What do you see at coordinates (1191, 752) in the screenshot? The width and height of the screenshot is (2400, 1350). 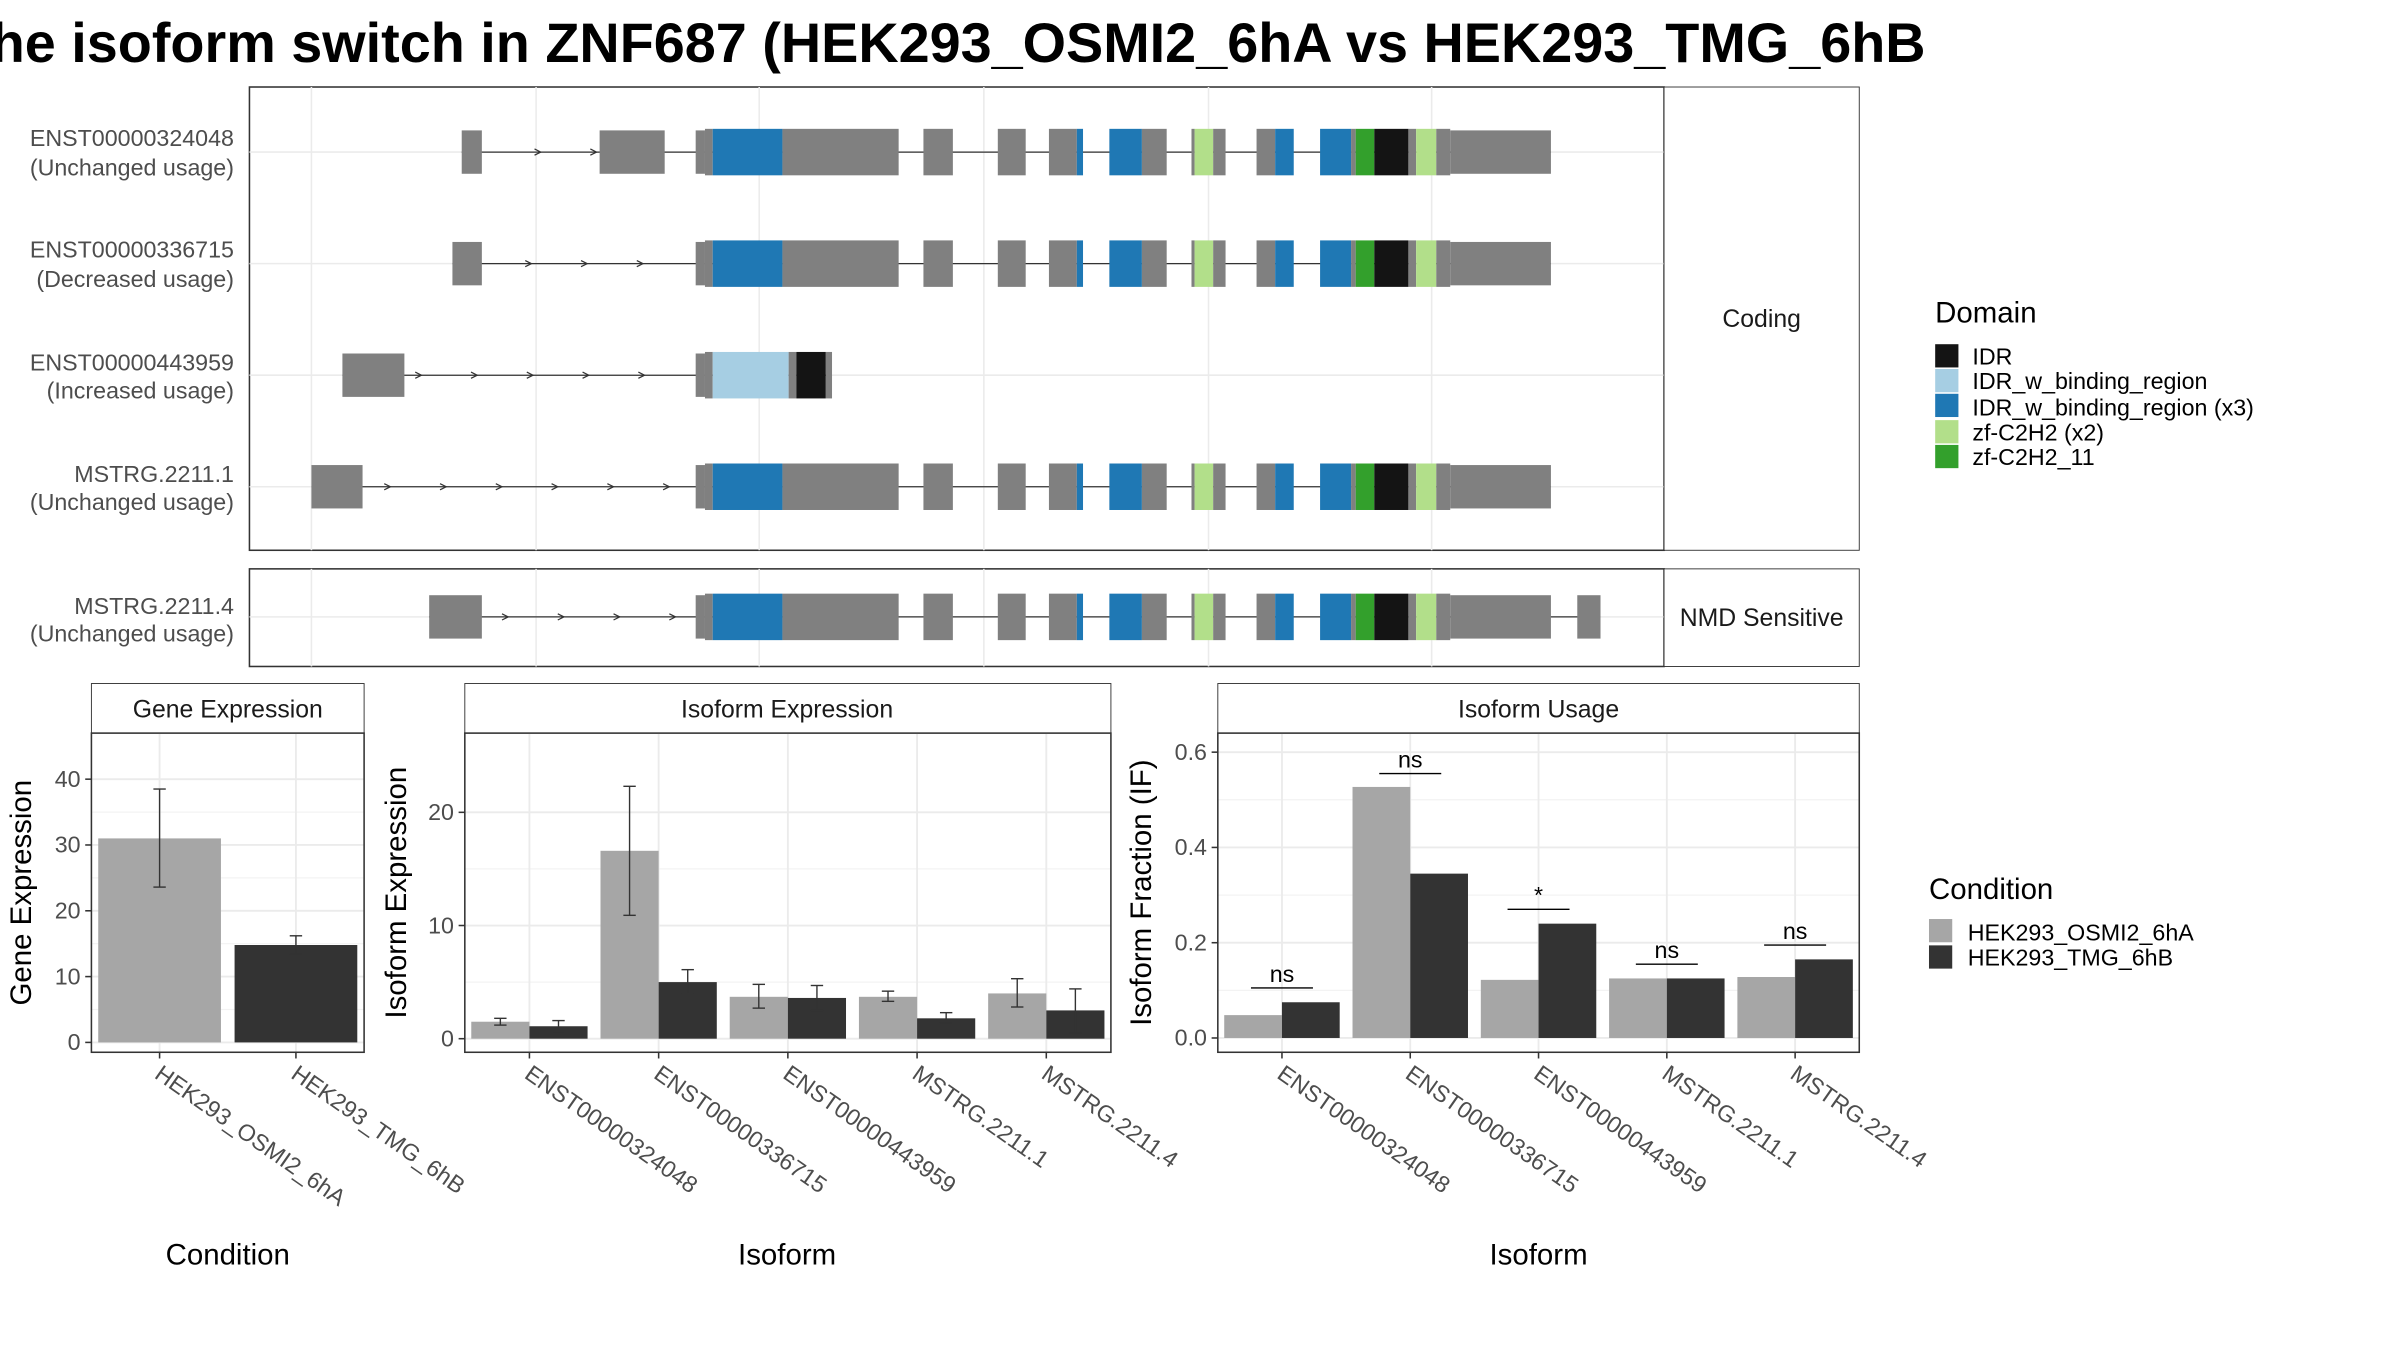 I see `y-tick-label: 0.6` at bounding box center [1191, 752].